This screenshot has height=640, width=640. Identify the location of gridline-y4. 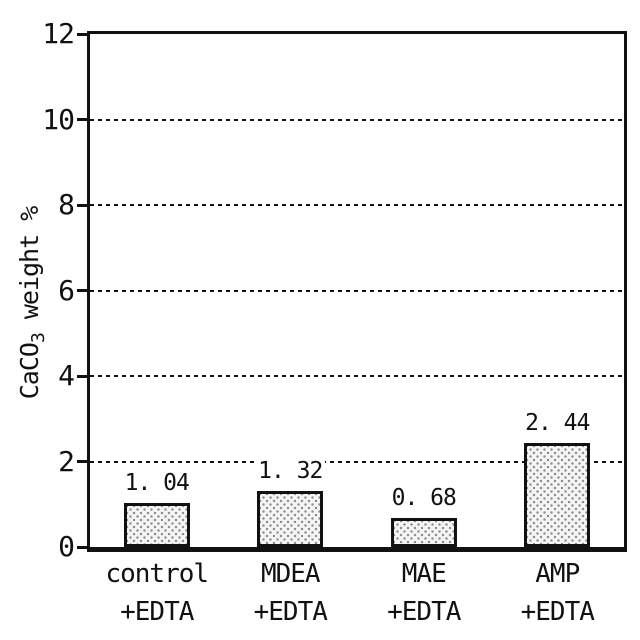
(357, 376).